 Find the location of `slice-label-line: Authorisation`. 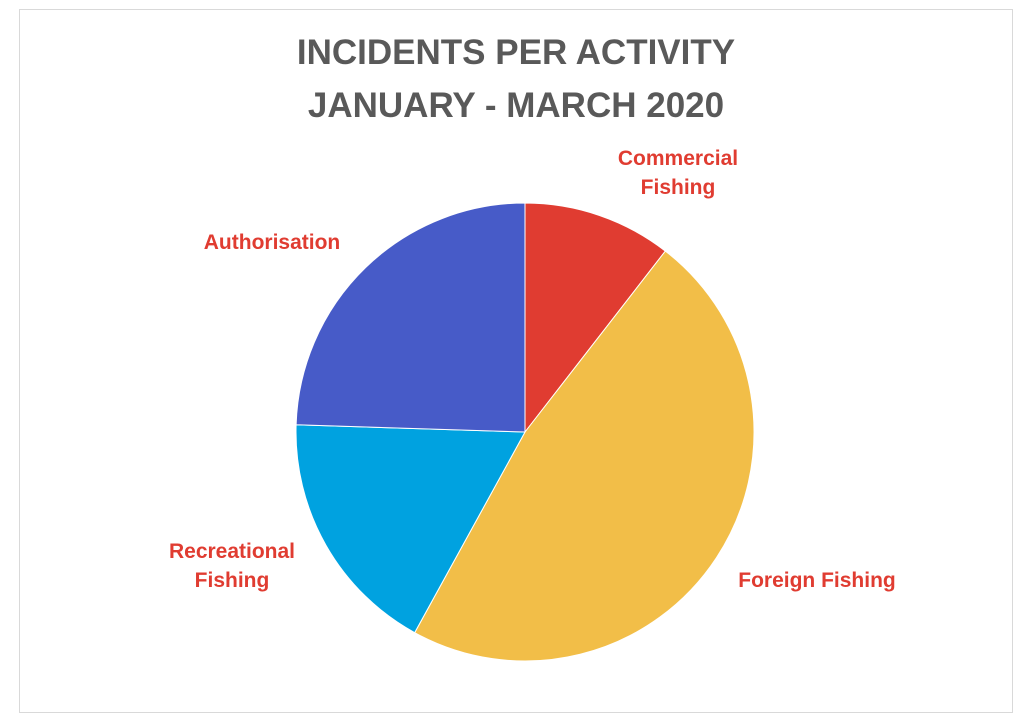

slice-label-line: Authorisation is located at coordinates (272, 242).